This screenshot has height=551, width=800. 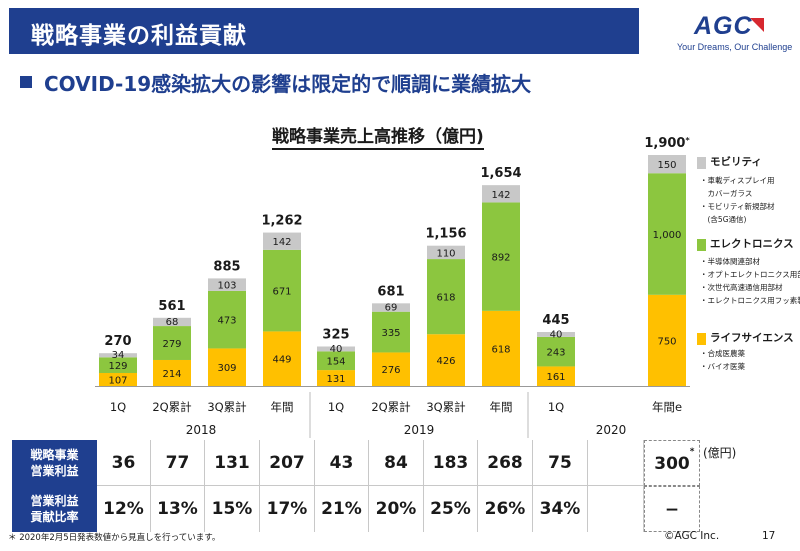 I want to click on table-cell: 26%, so click(x=505, y=509).